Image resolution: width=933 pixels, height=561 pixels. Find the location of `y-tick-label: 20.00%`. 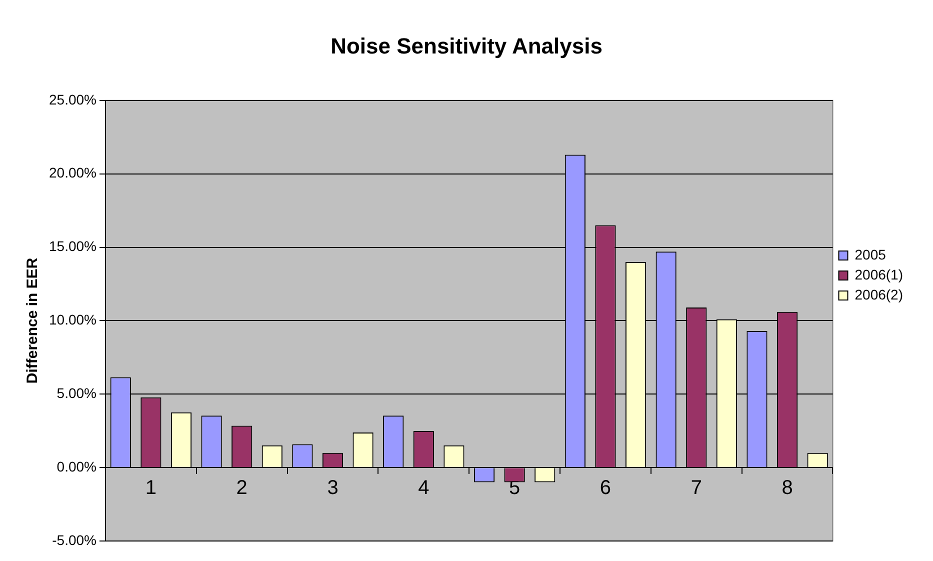

y-tick-label: 20.00% is located at coordinates (72, 172).